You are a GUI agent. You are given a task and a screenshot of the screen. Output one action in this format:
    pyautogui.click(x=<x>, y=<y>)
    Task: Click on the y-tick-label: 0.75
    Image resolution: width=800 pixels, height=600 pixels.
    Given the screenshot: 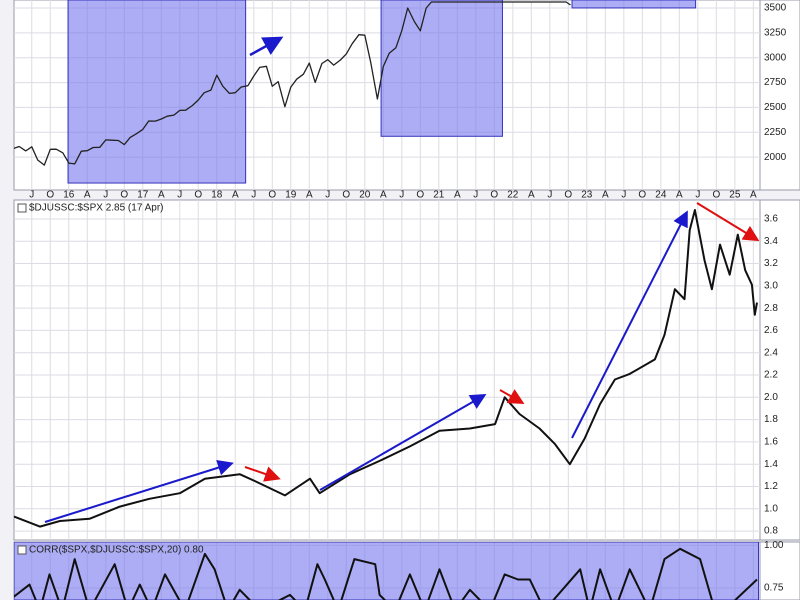 What is the action you would take?
    pyautogui.click(x=774, y=588)
    